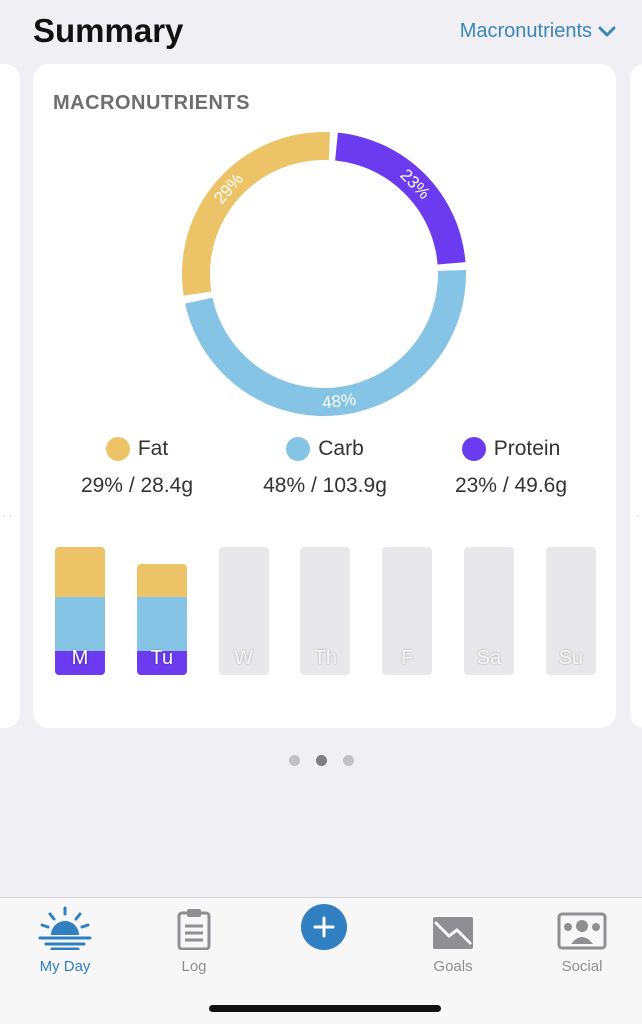  I want to click on macronutrient-donut-chart: 23%48%29%, so click(324, 274).